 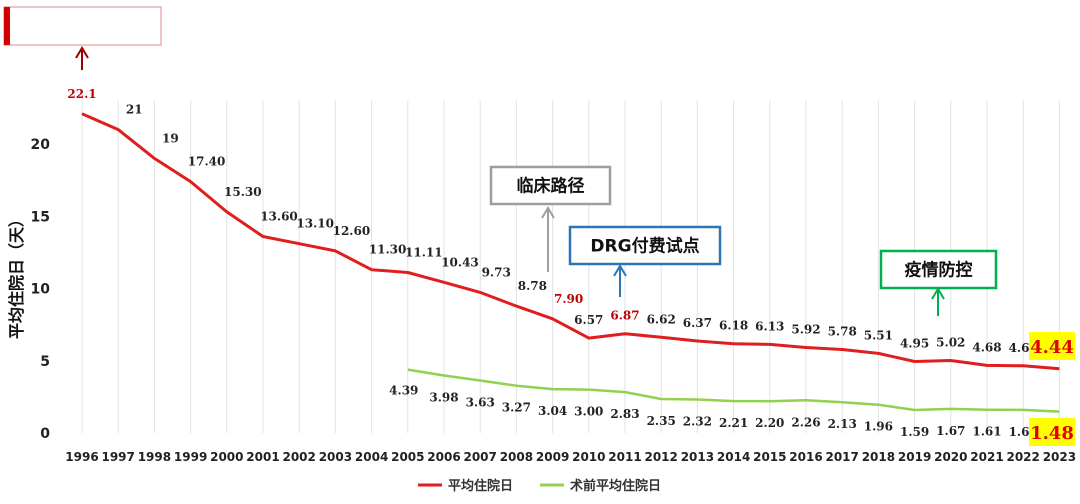 I want to click on x-tick-label: 1998, so click(x=154, y=457).